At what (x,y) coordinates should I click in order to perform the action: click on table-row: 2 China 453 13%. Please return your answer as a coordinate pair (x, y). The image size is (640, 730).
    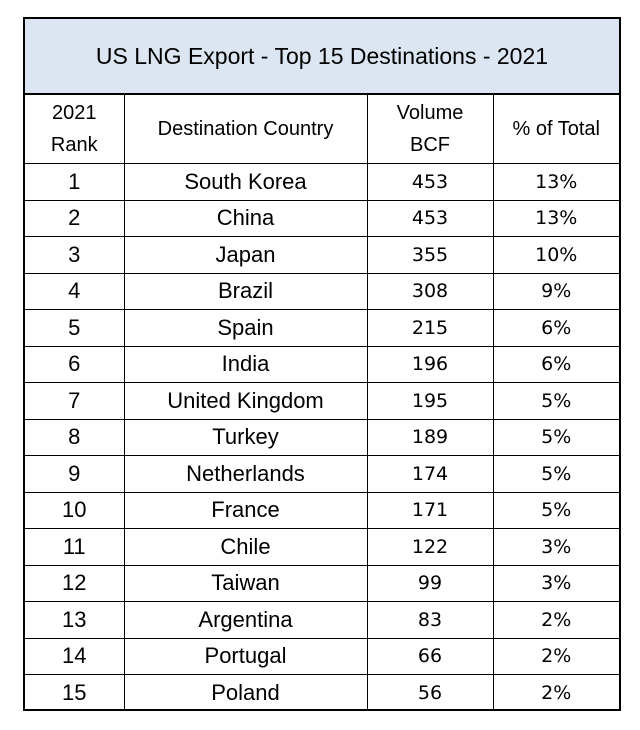
    Looking at the image, I should click on (322, 218).